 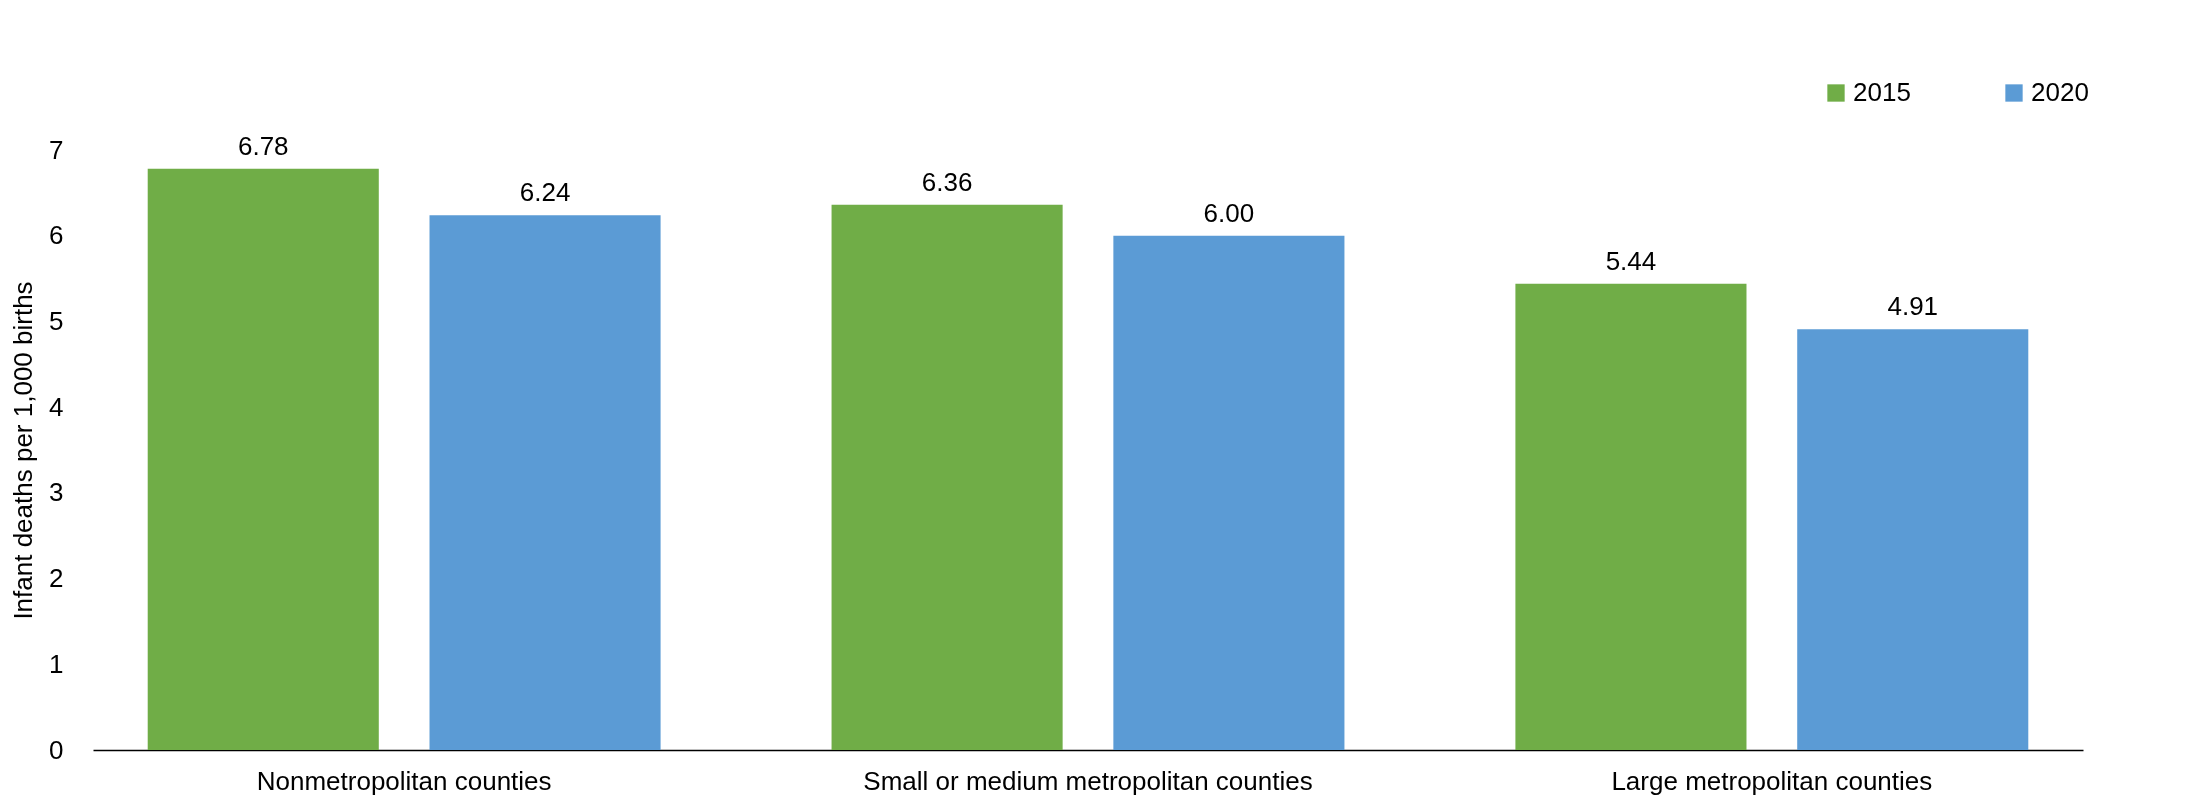 What do you see at coordinates (1631, 260) in the screenshot?
I see `data-label: 5.44` at bounding box center [1631, 260].